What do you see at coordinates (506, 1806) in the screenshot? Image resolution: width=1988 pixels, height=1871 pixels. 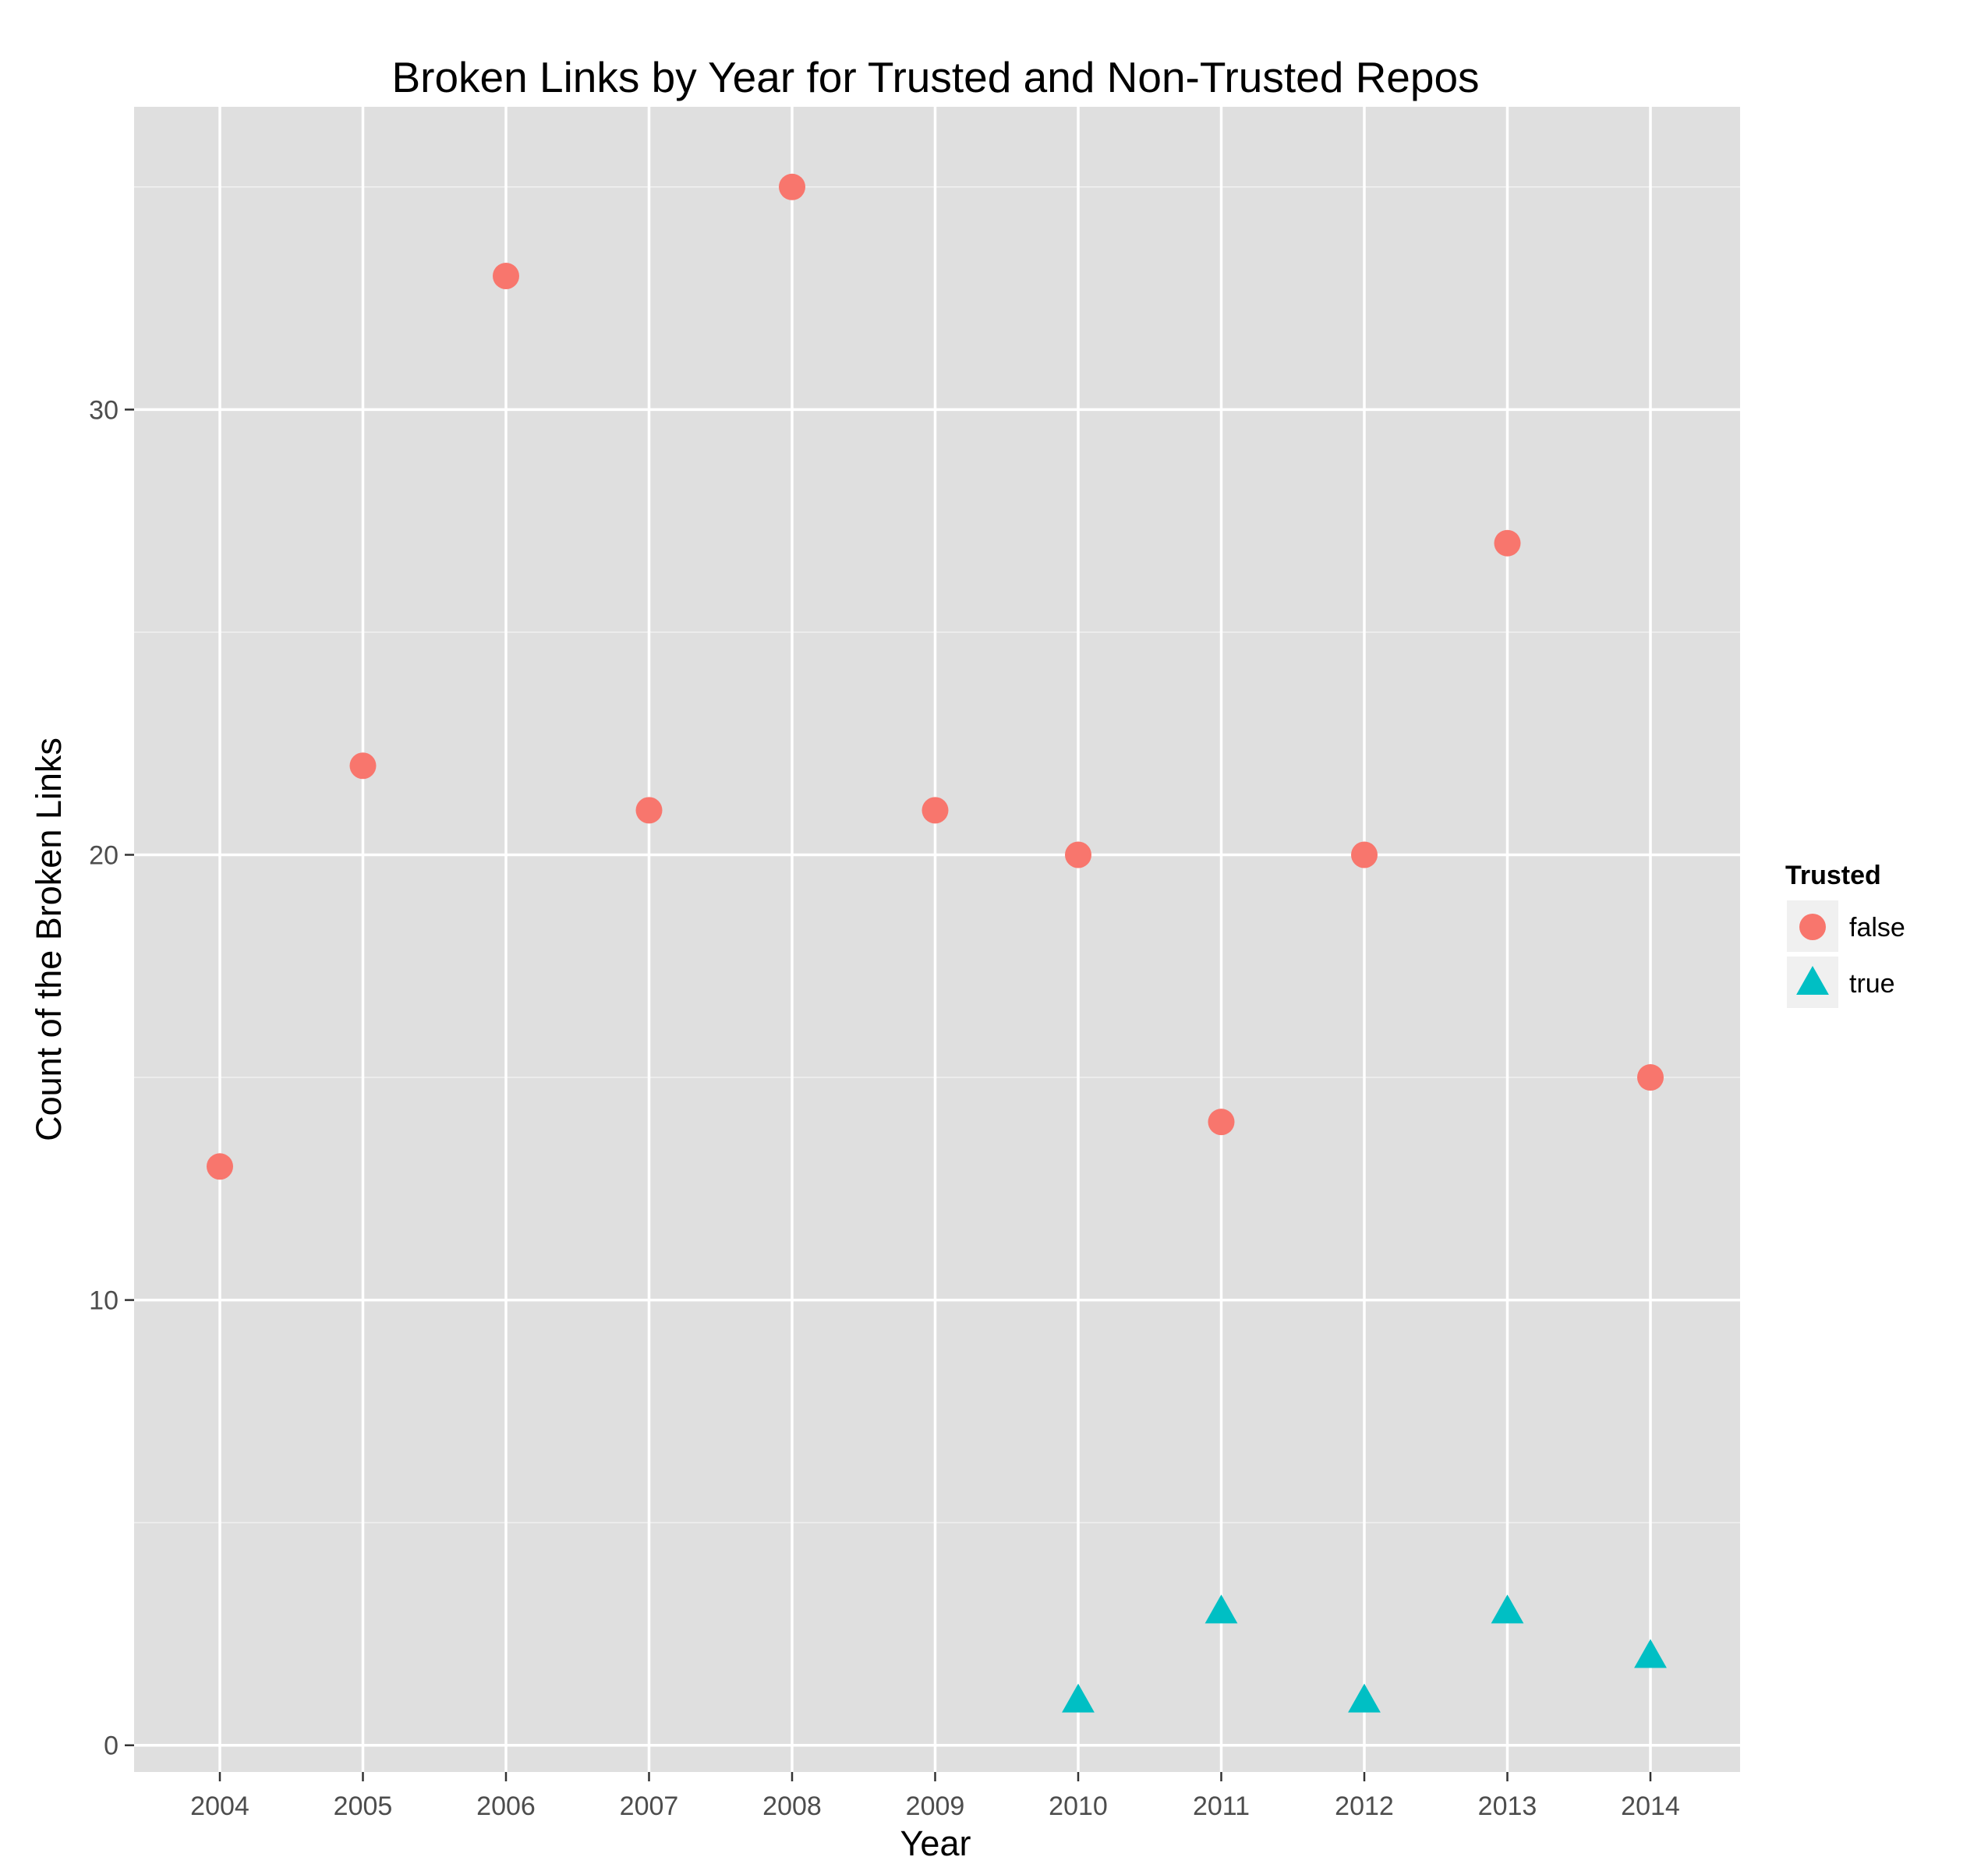 I see `x-tick-label: 2006` at bounding box center [506, 1806].